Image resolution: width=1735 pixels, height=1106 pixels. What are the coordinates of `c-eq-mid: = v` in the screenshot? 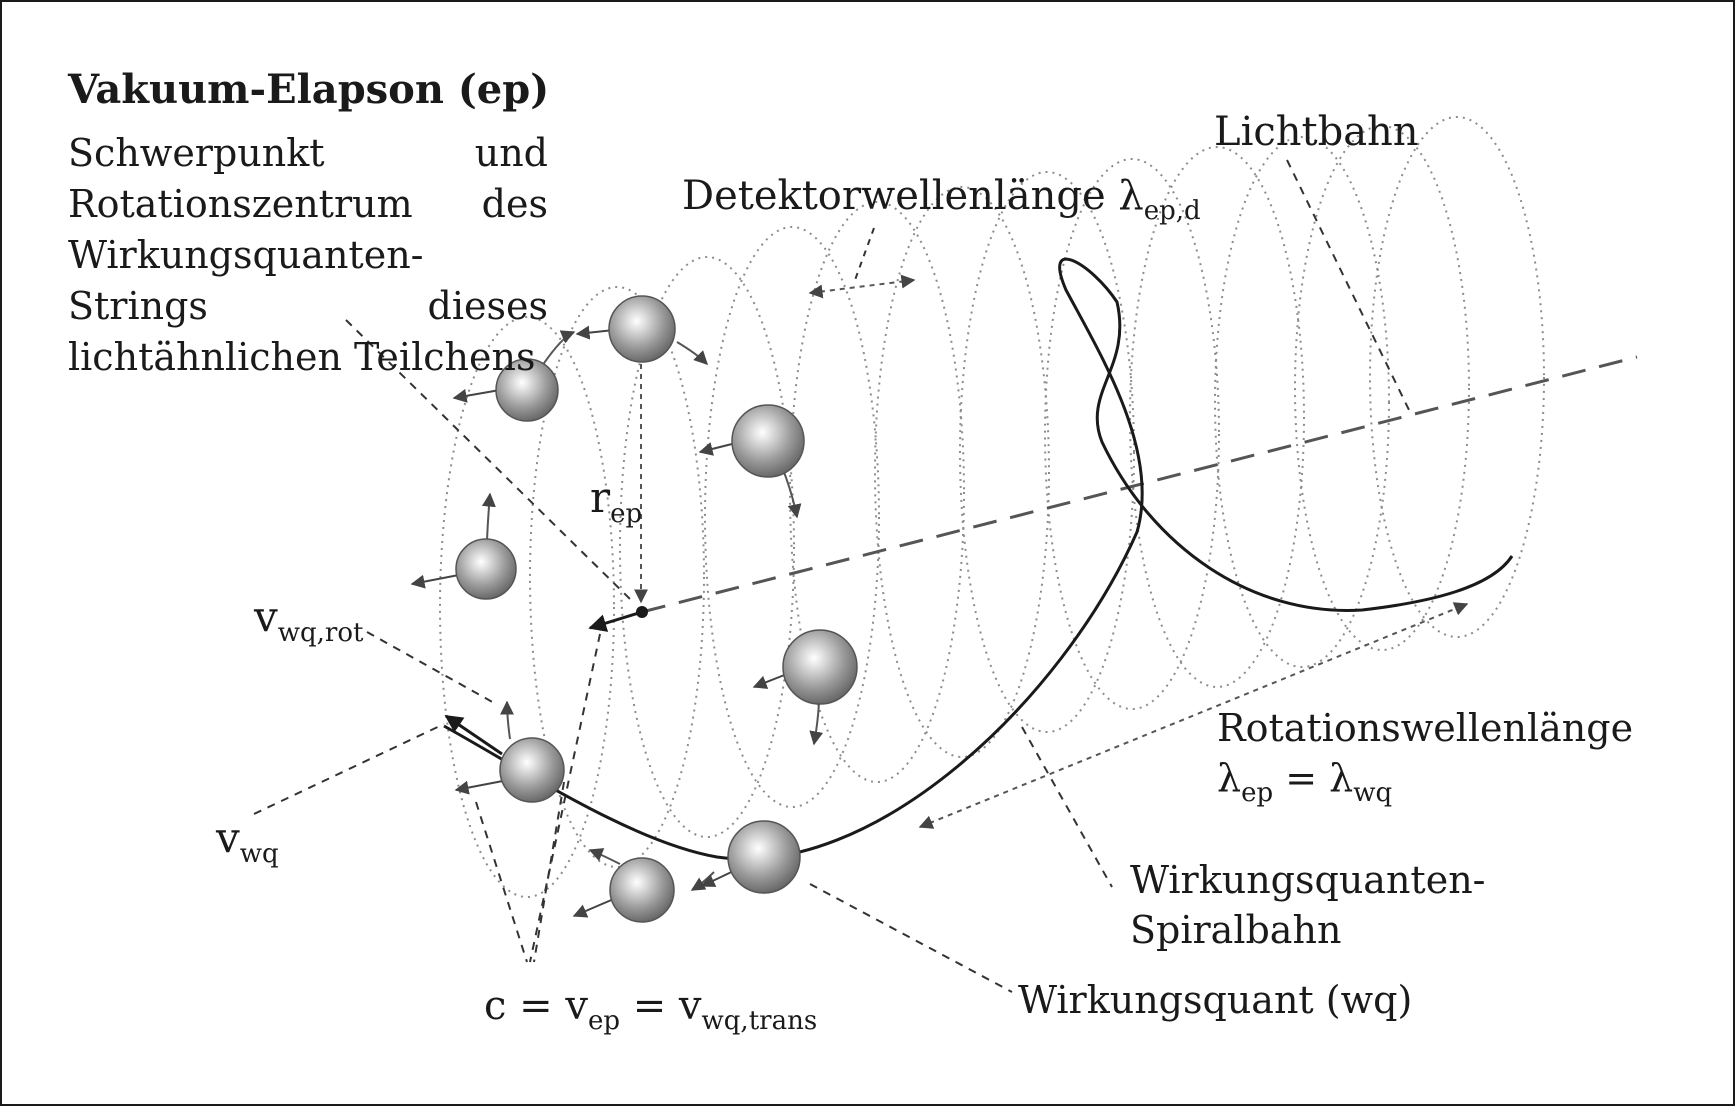 It's located at (660, 1006).